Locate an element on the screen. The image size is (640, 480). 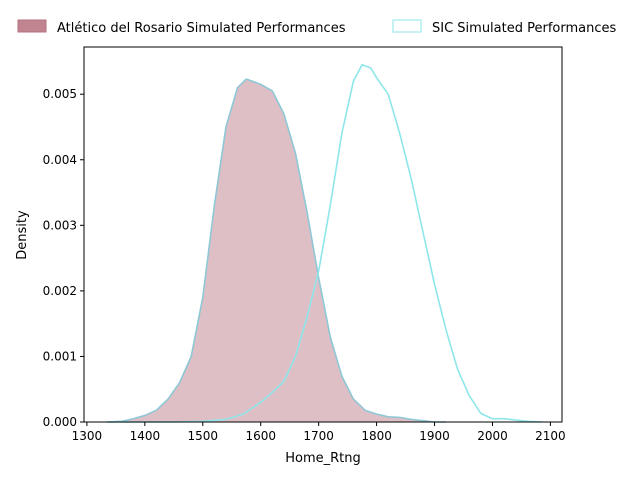
x-tick-label: 1300 is located at coordinates (87, 436).